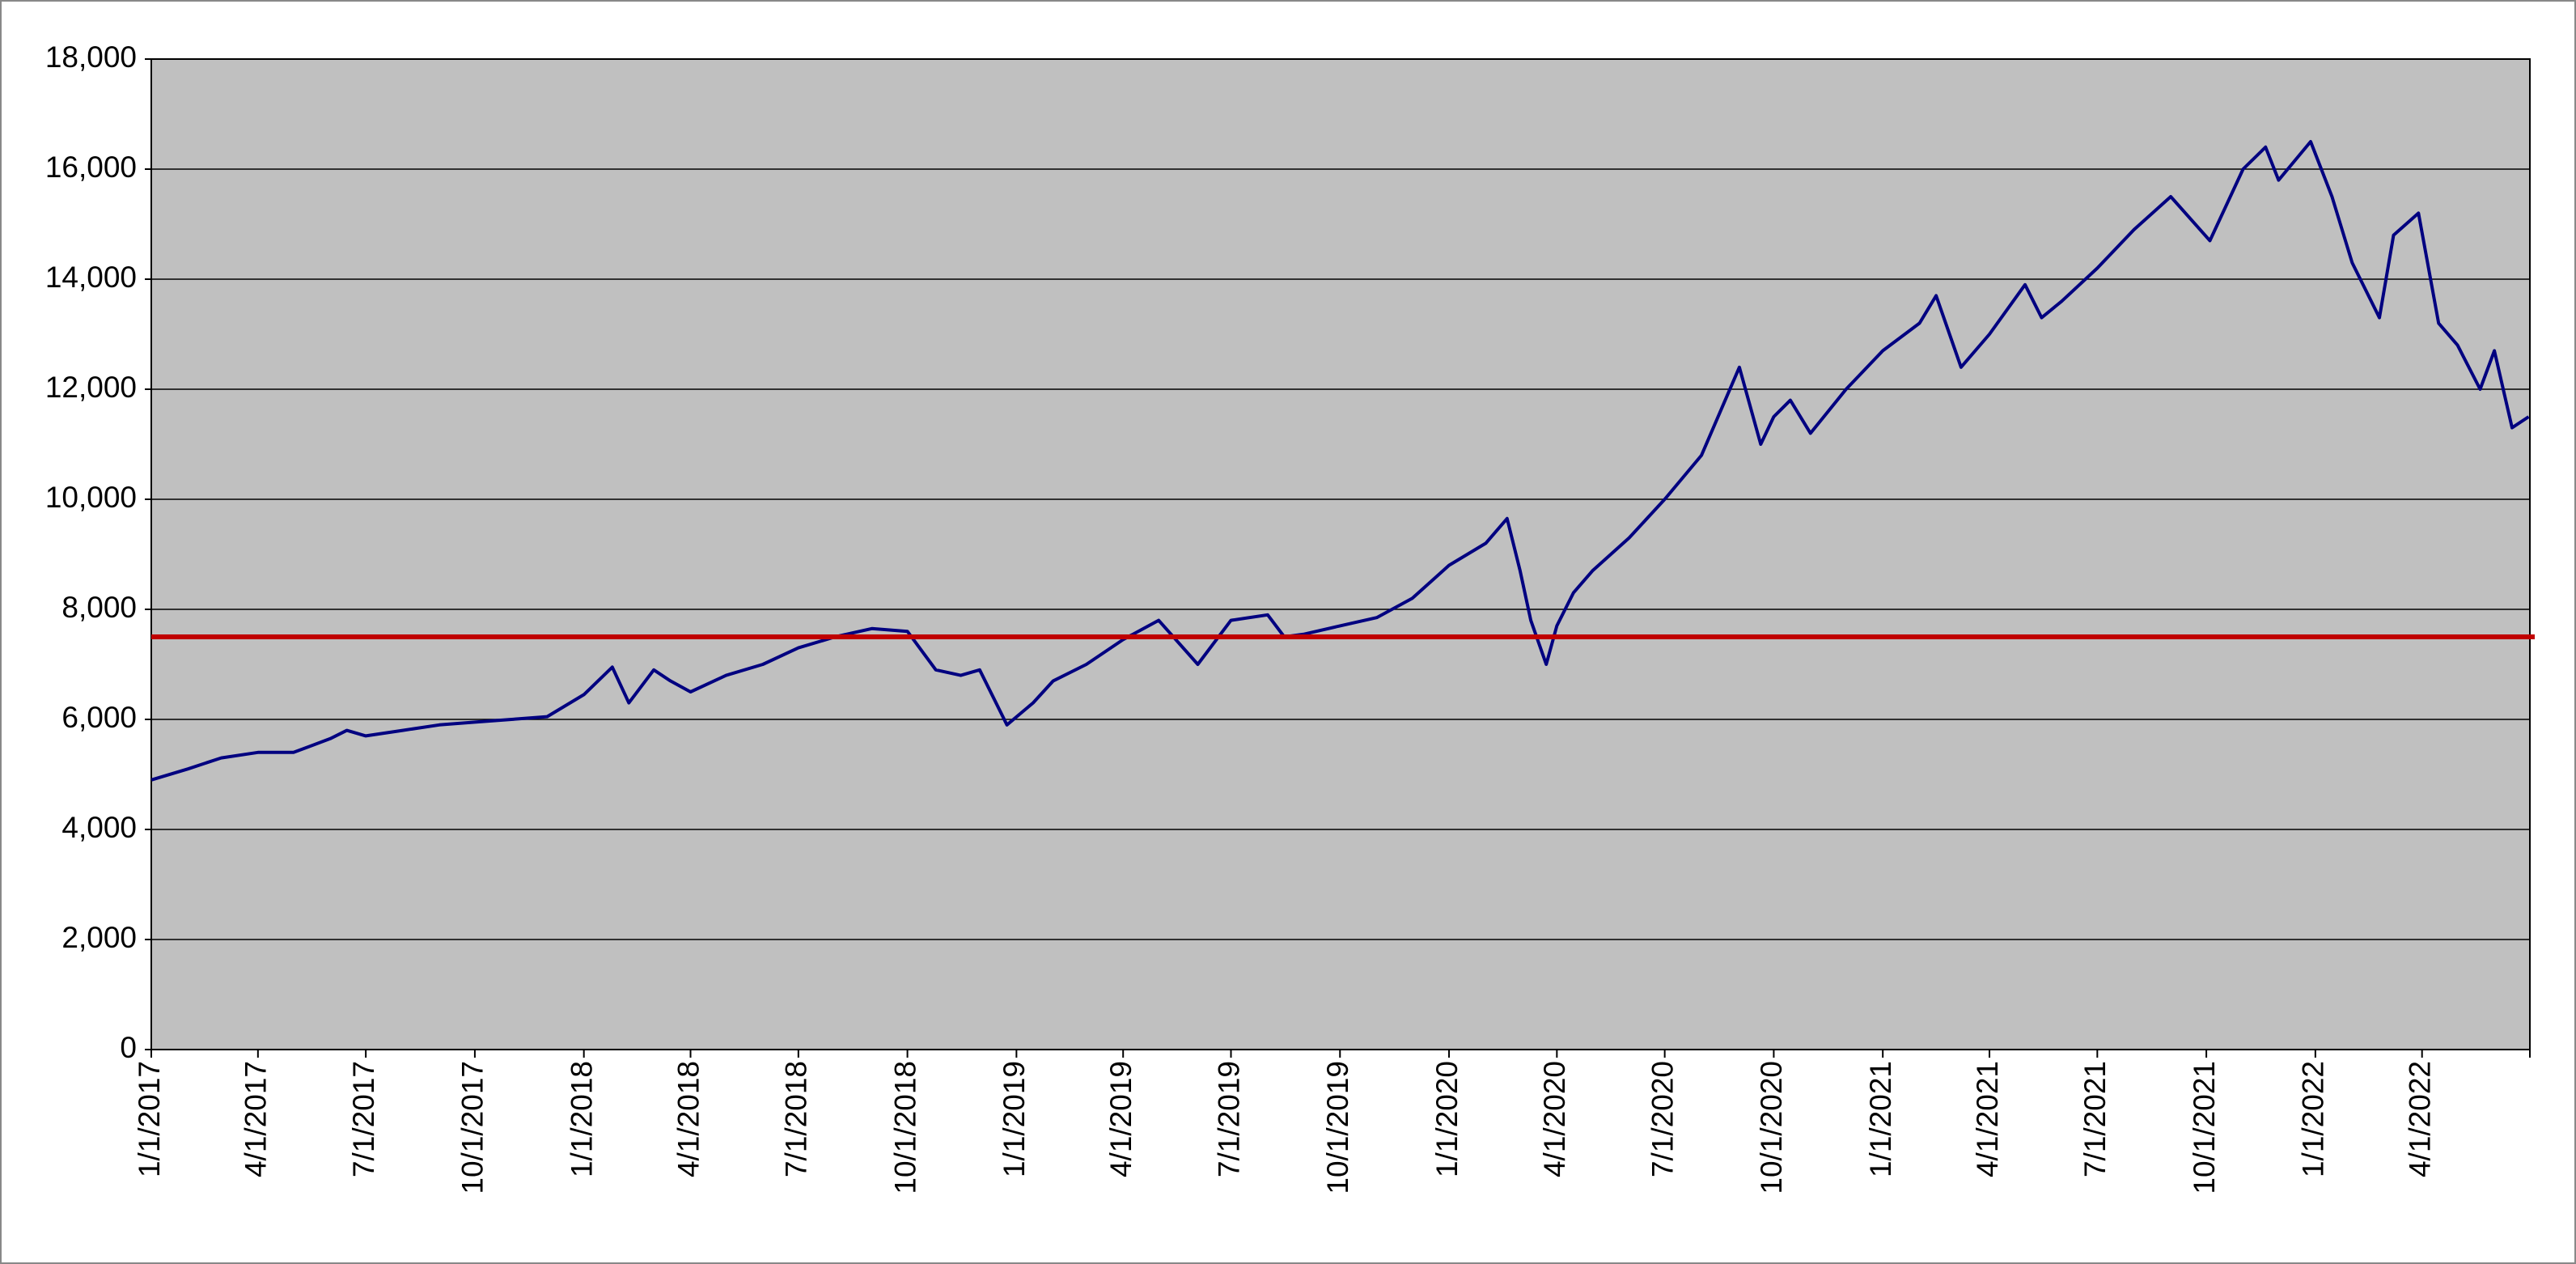 The width and height of the screenshot is (2576, 1264). I want to click on x-tick-label: 10/1/2018, so click(905, 1127).